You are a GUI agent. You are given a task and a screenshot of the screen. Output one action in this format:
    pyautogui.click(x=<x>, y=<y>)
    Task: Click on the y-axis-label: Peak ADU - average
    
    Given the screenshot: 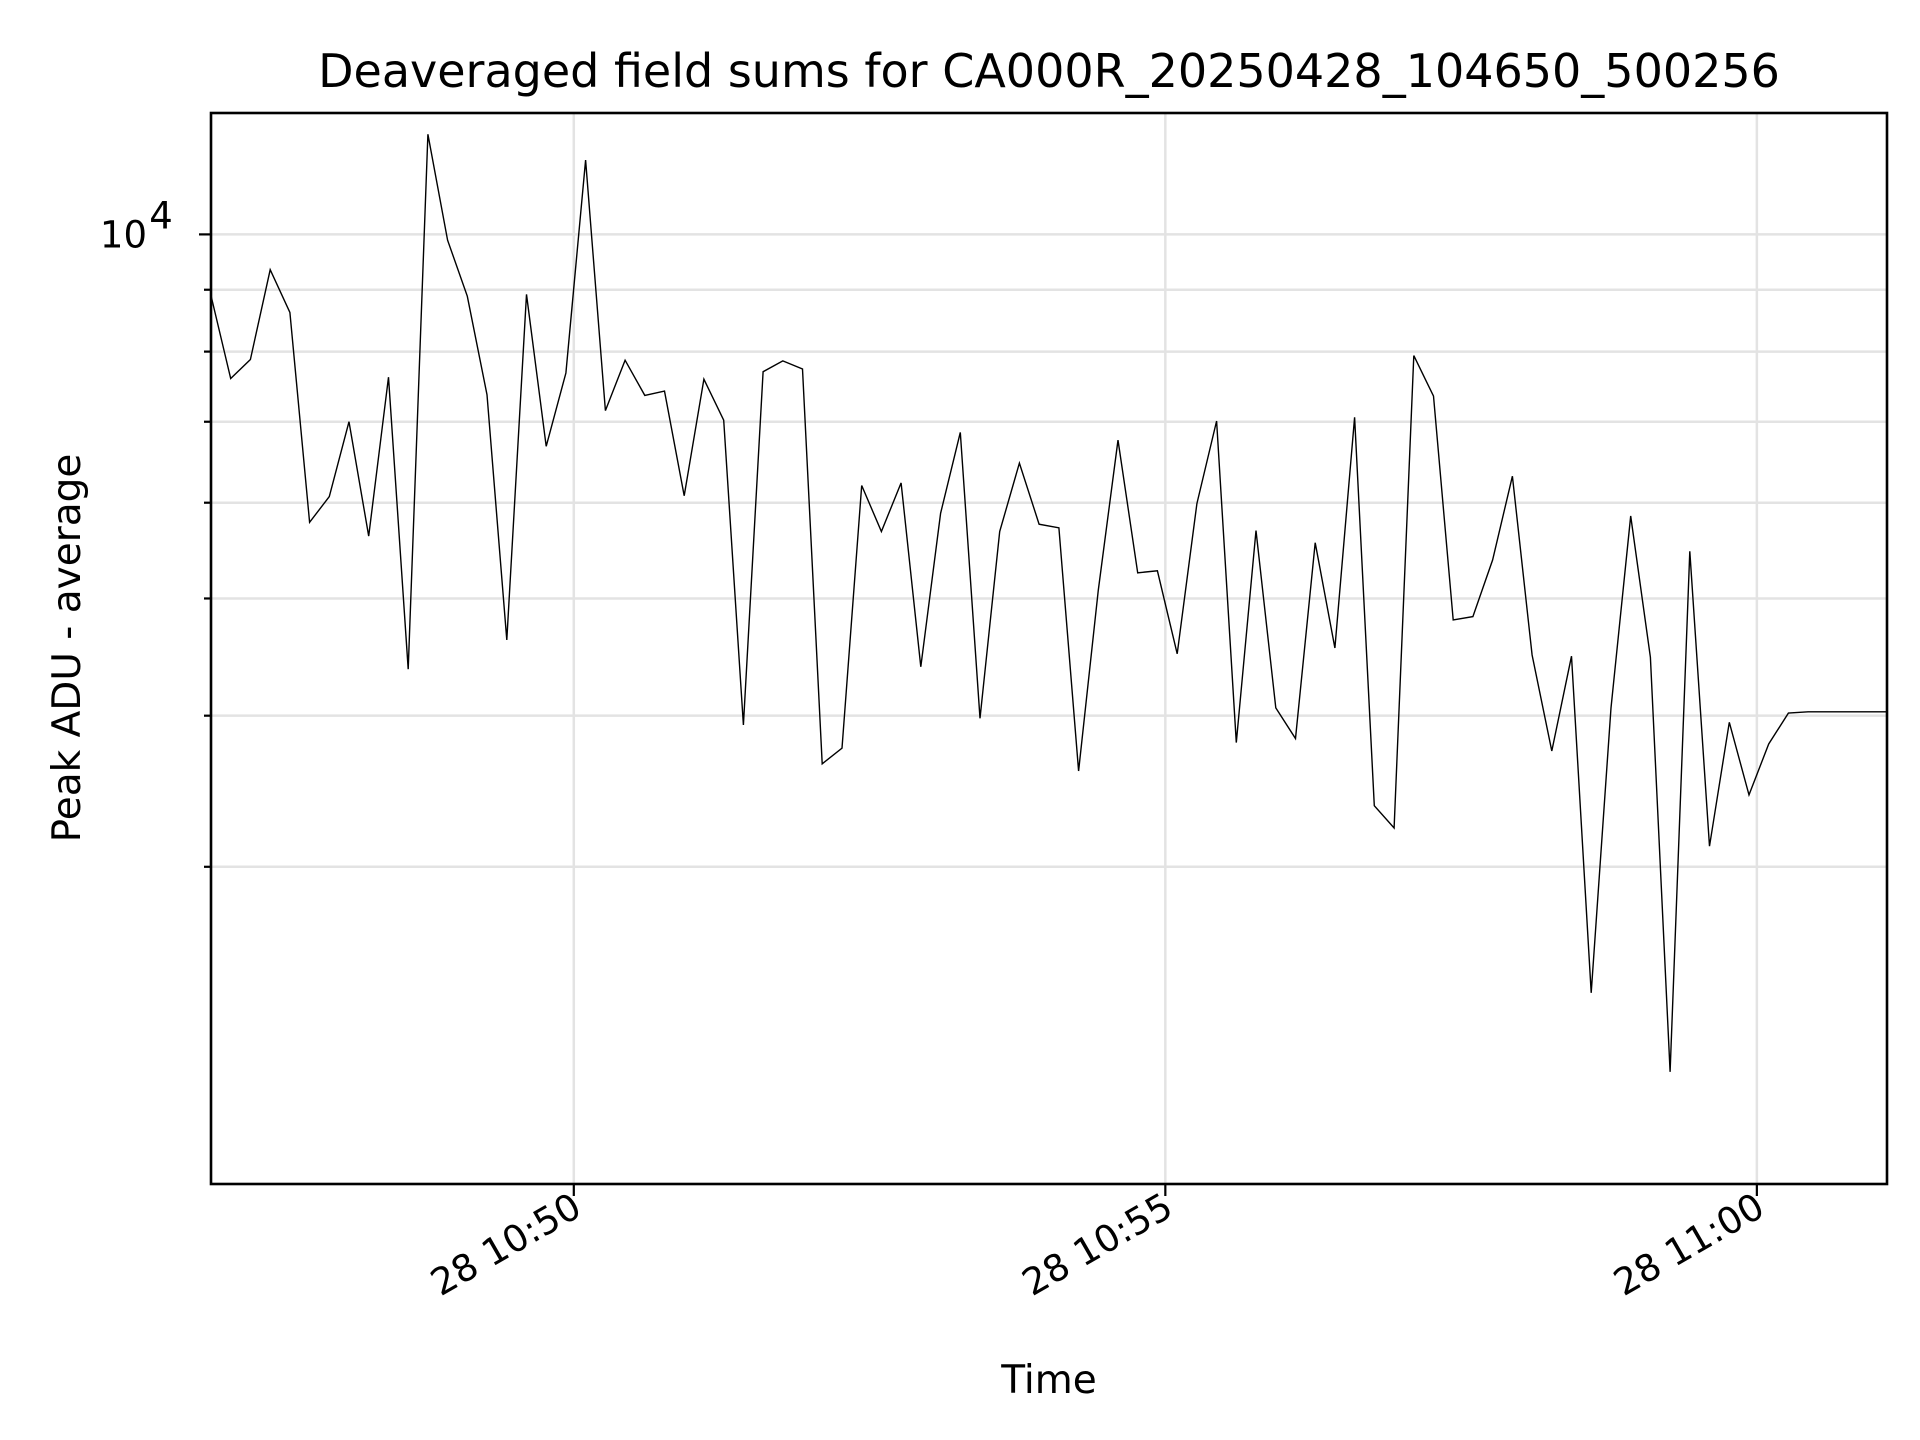 What is the action you would take?
    pyautogui.click(x=67, y=648)
    